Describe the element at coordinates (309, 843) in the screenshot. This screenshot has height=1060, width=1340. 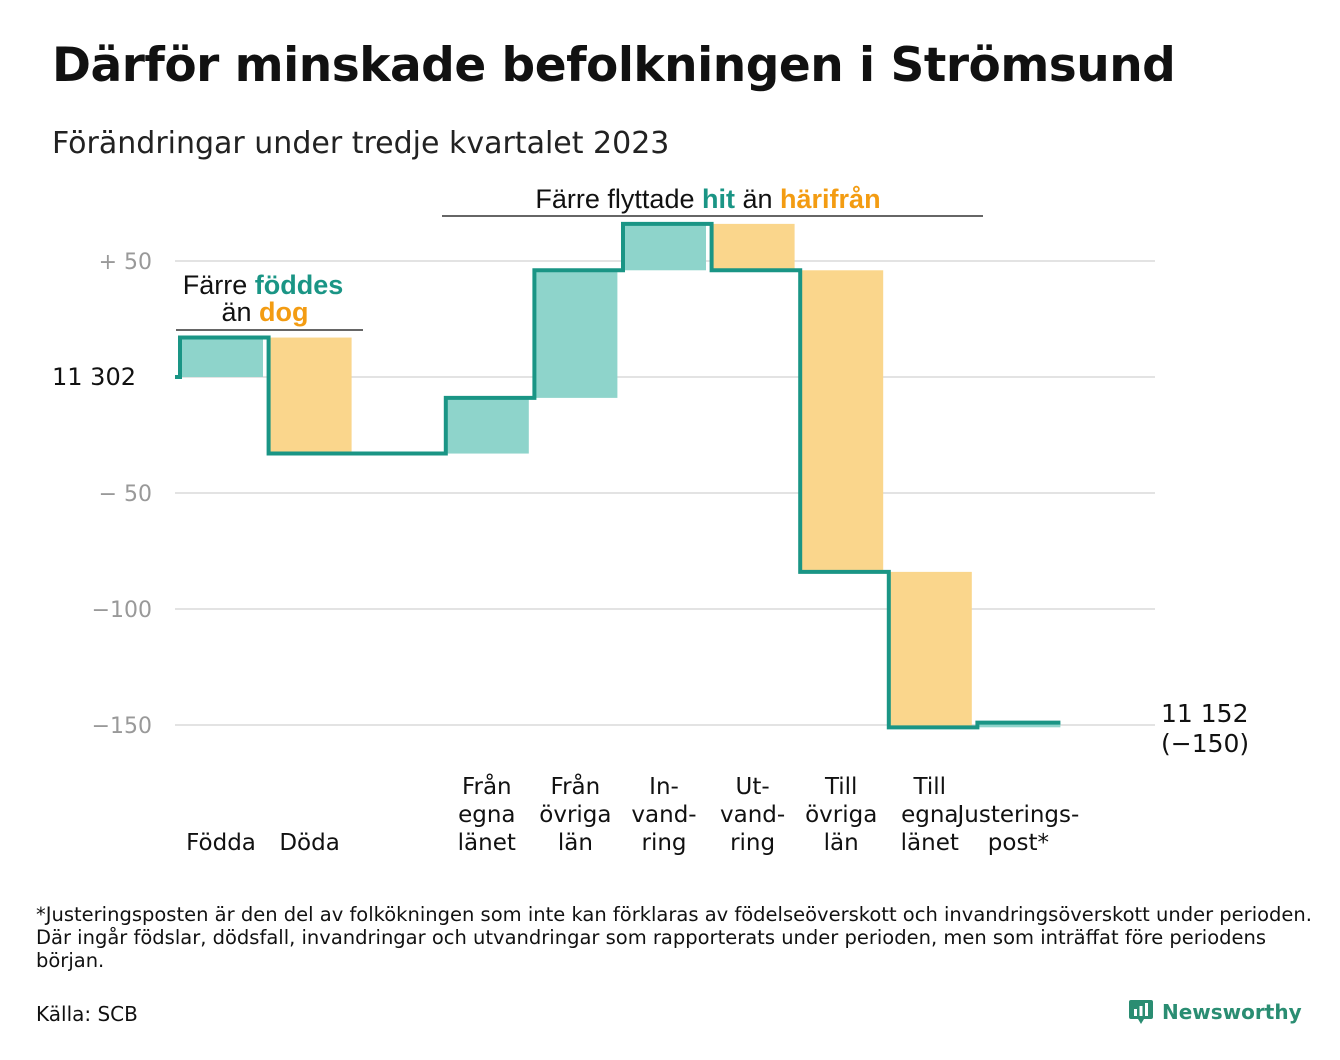
I see `x-tick-label: Döda` at that location.